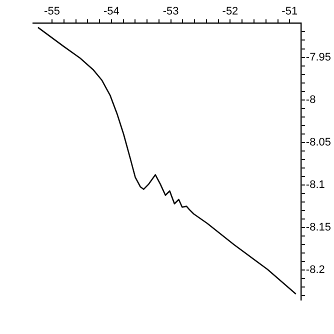  Describe the element at coordinates (230, 12) in the screenshot. I see `x-tick-label: -52` at that location.